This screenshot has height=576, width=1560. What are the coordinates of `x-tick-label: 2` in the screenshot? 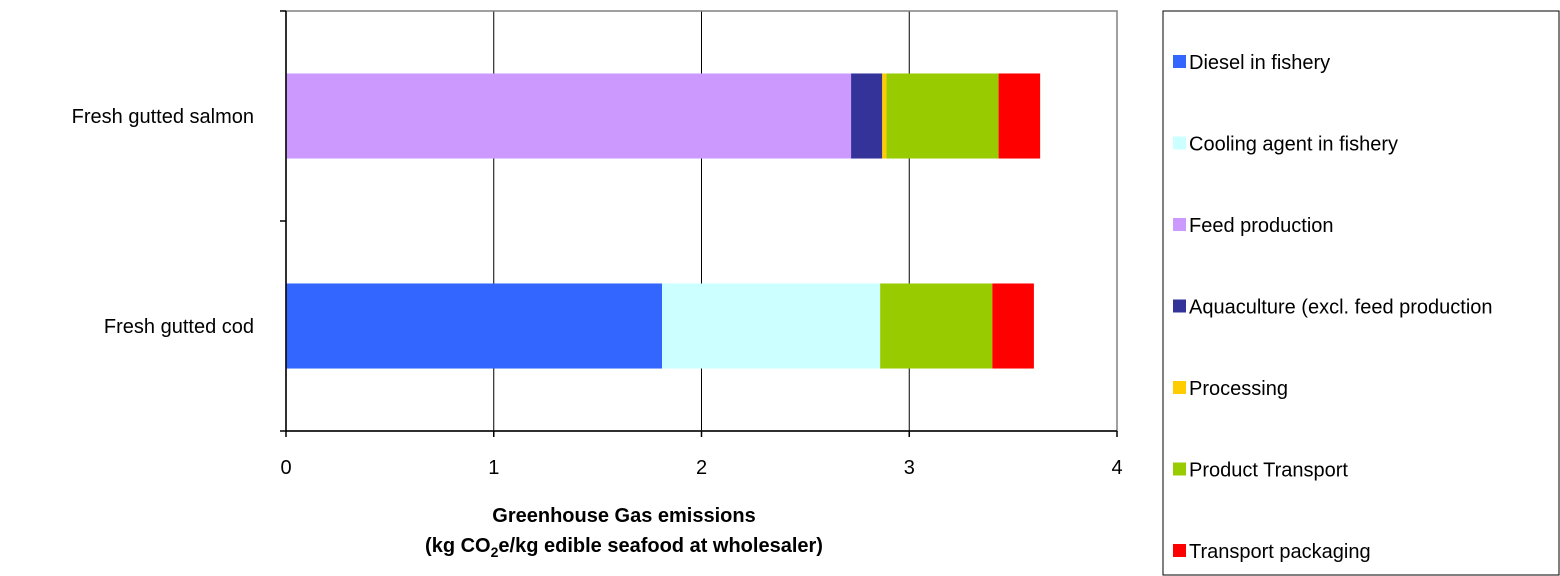 It's located at (701, 468).